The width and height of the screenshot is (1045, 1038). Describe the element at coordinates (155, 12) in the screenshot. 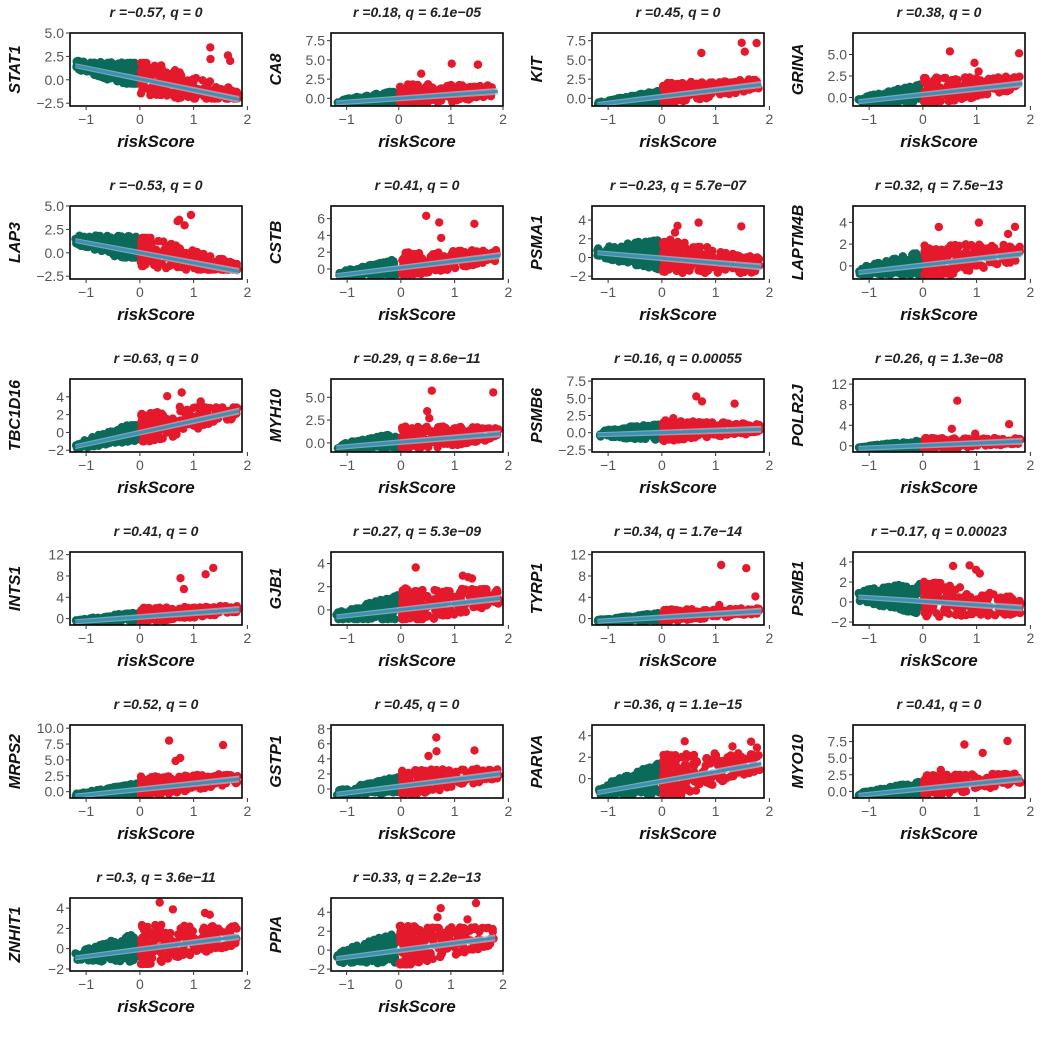

I see `panel-title: r =−0.57, q = 0` at that location.